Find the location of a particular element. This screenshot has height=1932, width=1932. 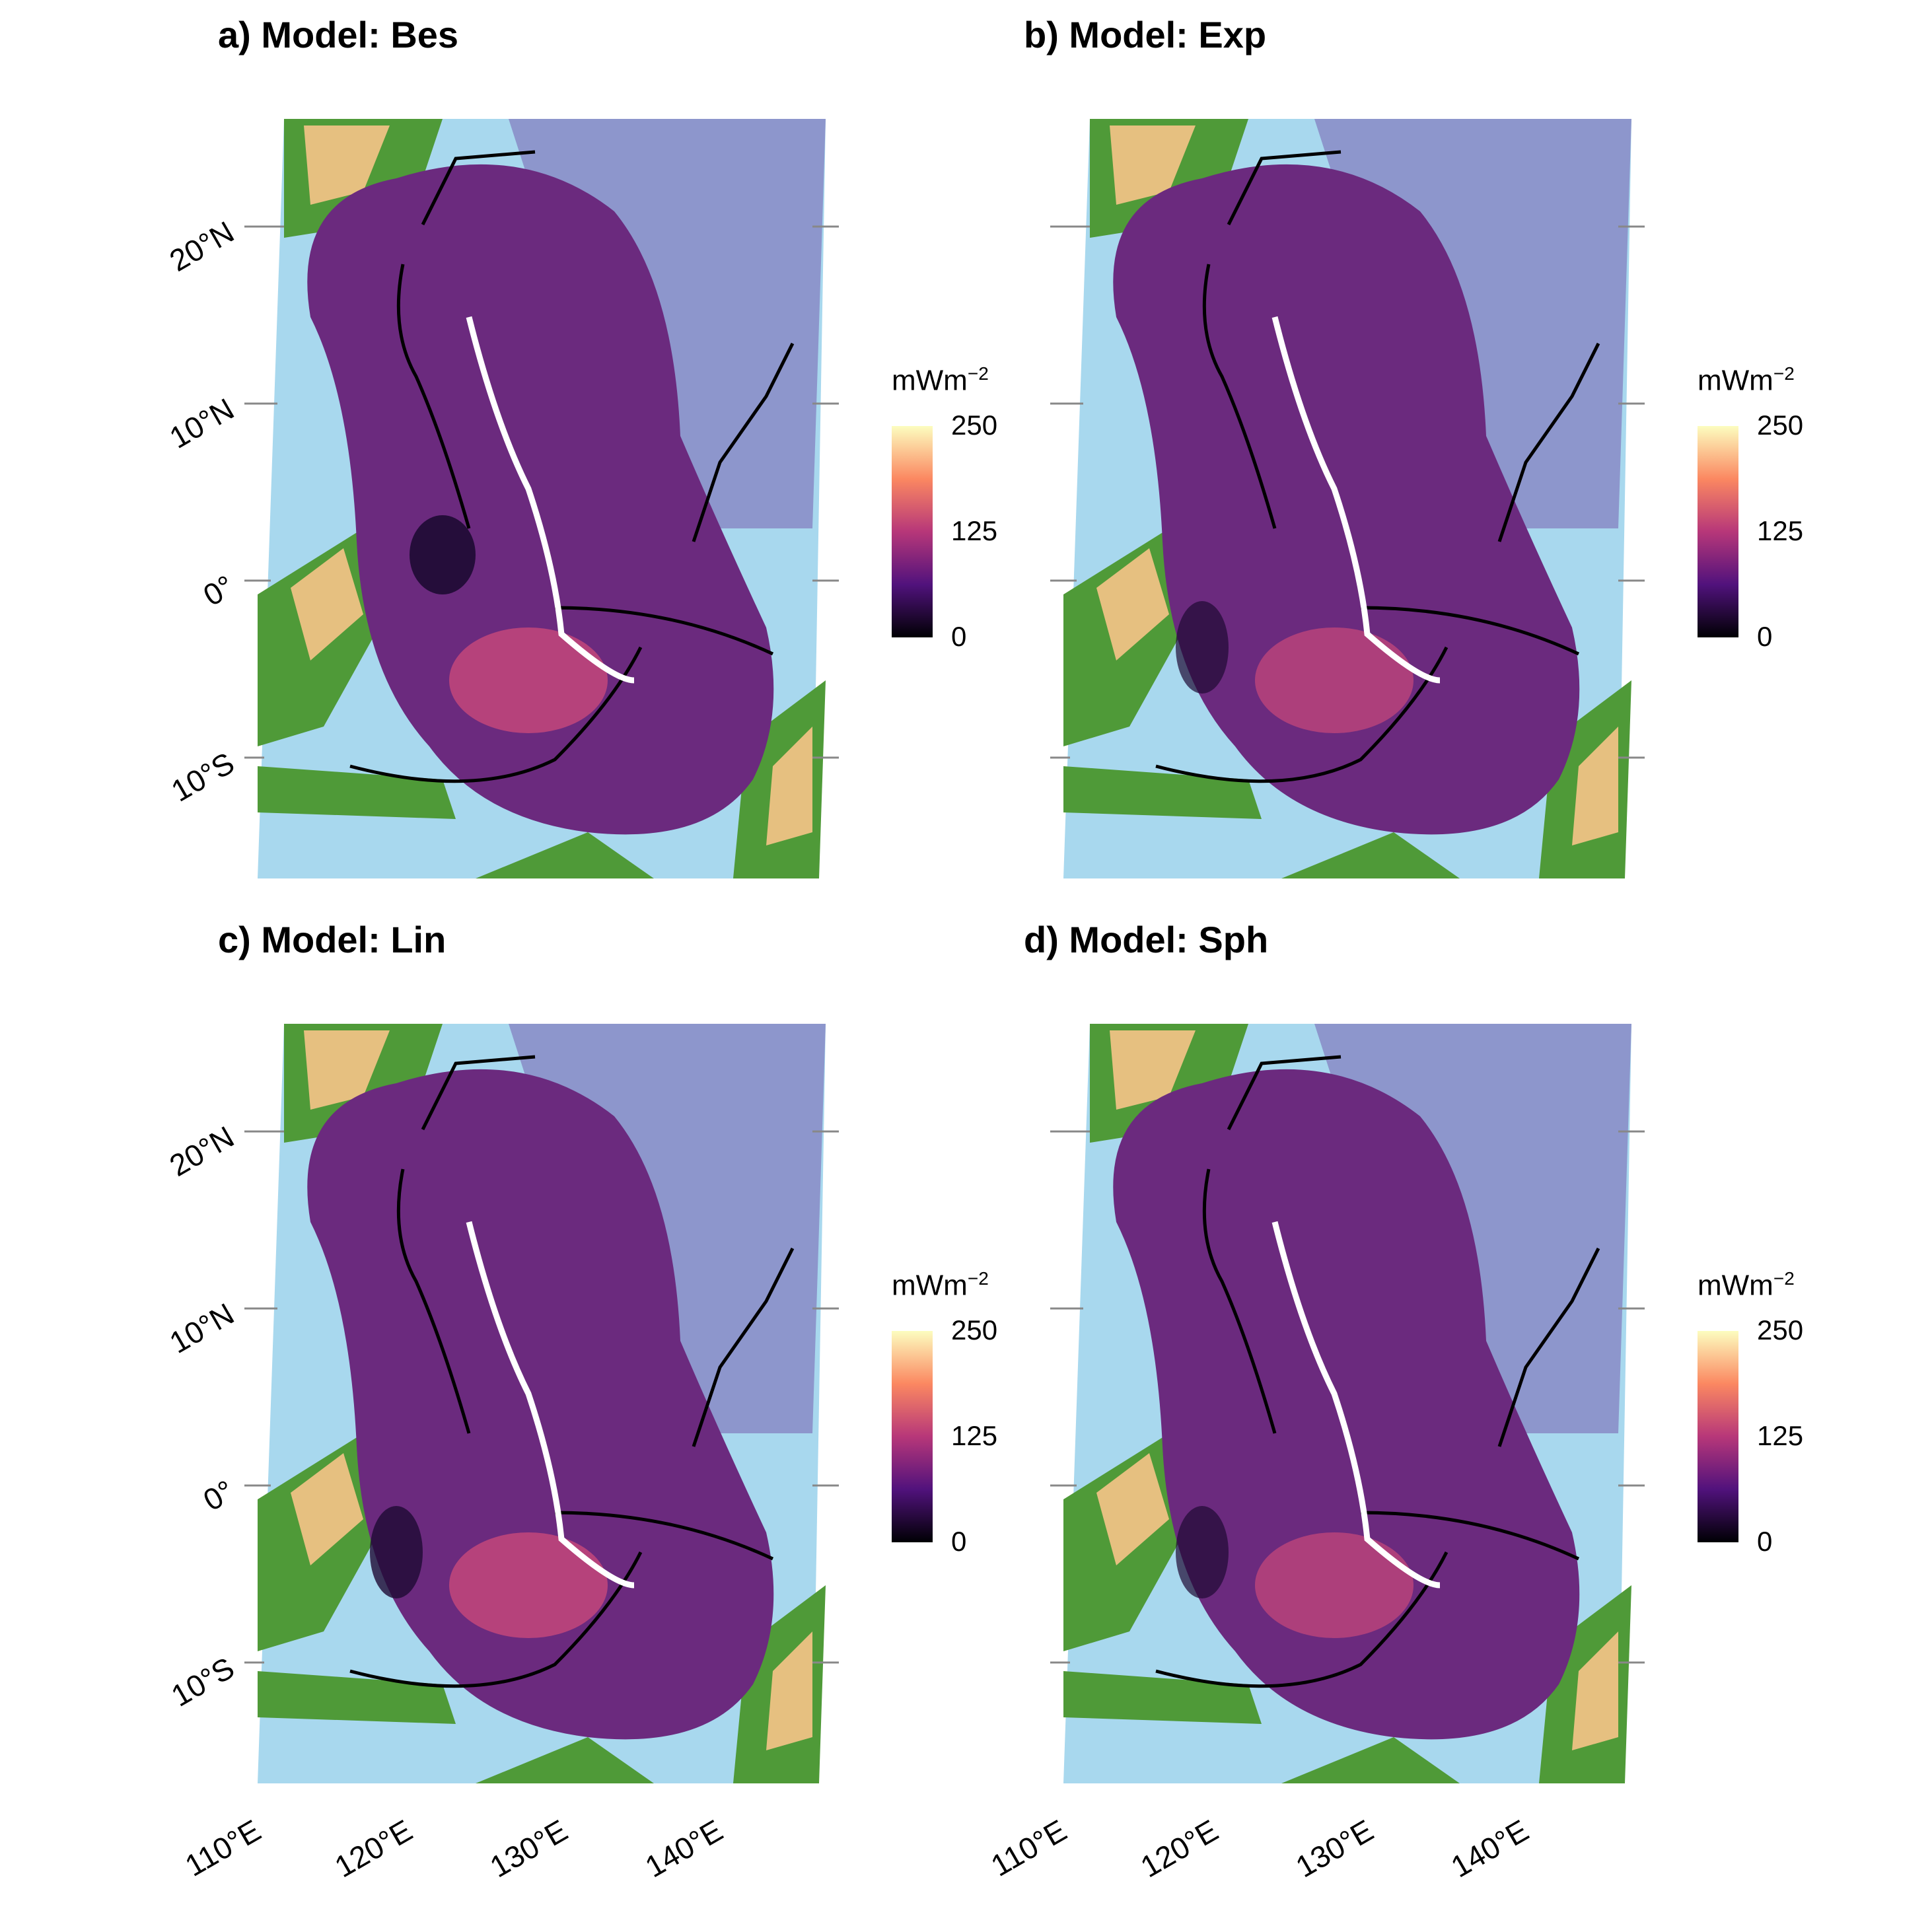

legend-title-b: mWm−2 is located at coordinates (1746, 380).